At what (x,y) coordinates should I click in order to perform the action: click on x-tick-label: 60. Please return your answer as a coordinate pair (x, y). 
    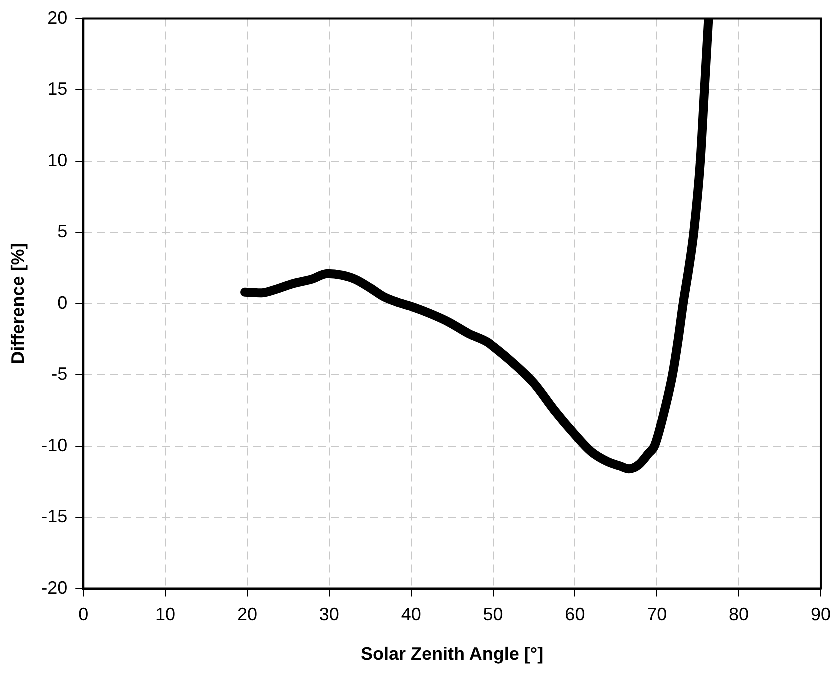
    Looking at the image, I should click on (575, 614).